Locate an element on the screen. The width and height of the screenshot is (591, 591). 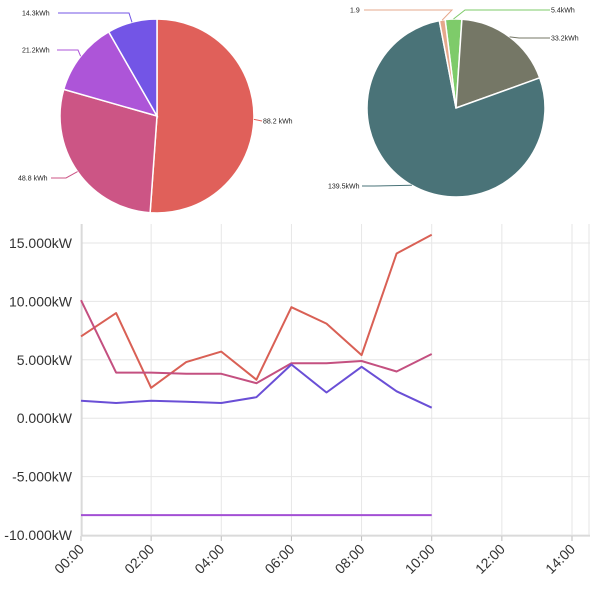
x-tick-label: 14:00 is located at coordinates (560, 559).